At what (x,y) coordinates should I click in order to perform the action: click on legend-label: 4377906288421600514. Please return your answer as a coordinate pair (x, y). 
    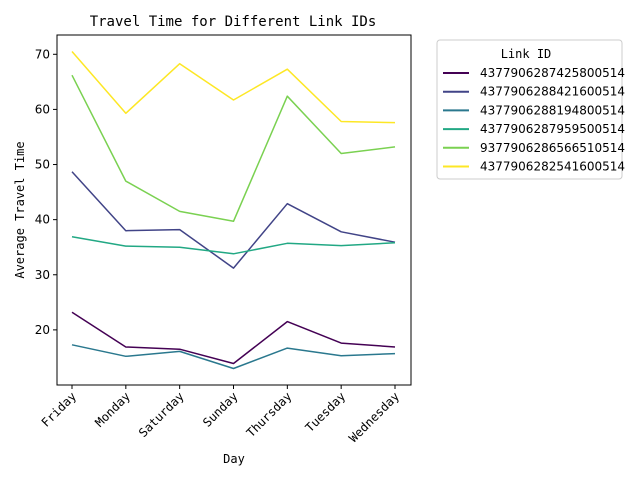
    Looking at the image, I should click on (552, 92).